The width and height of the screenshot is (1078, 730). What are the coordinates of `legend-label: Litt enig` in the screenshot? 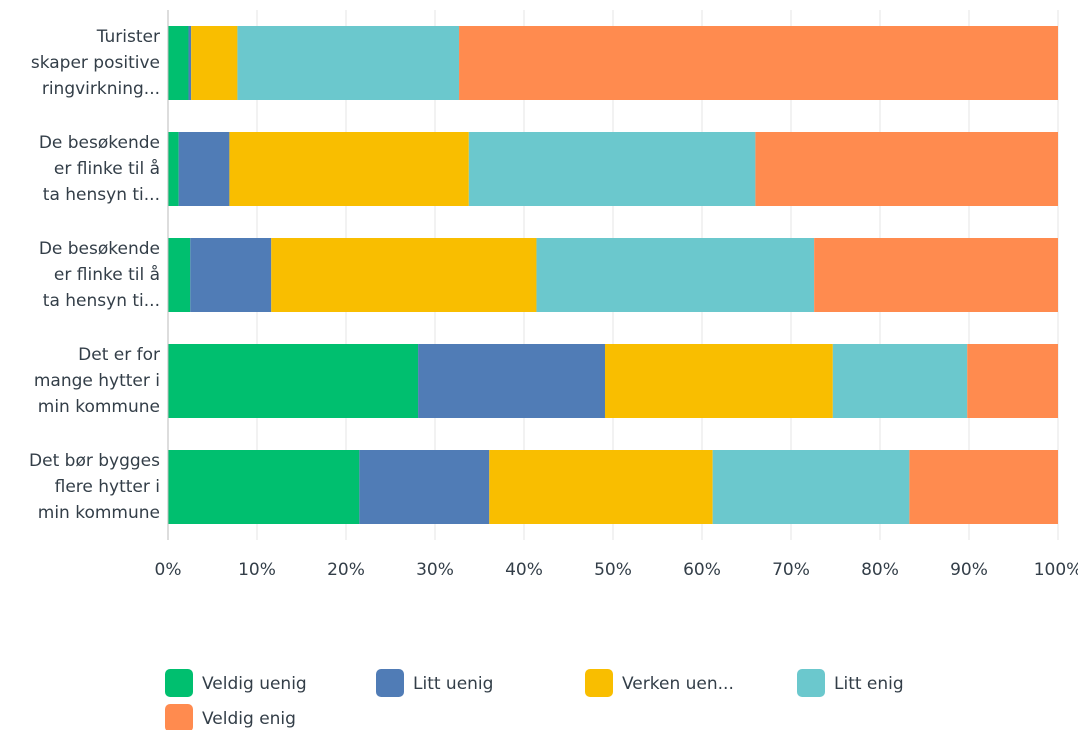 It's located at (869, 684).